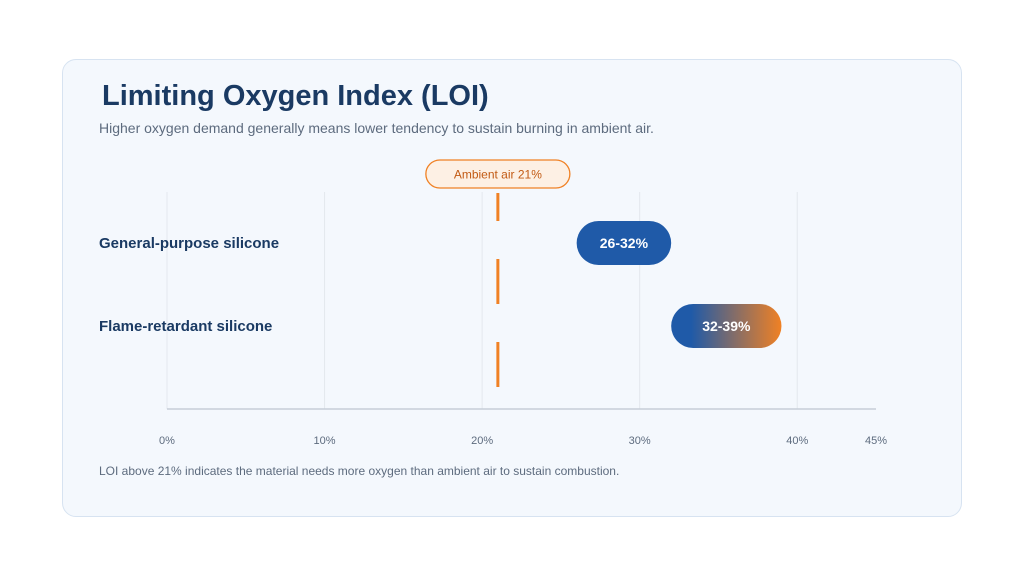 This screenshot has height=576, width=1024. What do you see at coordinates (295, 96) in the screenshot?
I see `chart-title: Limiting Oxygen Index (LOI)` at bounding box center [295, 96].